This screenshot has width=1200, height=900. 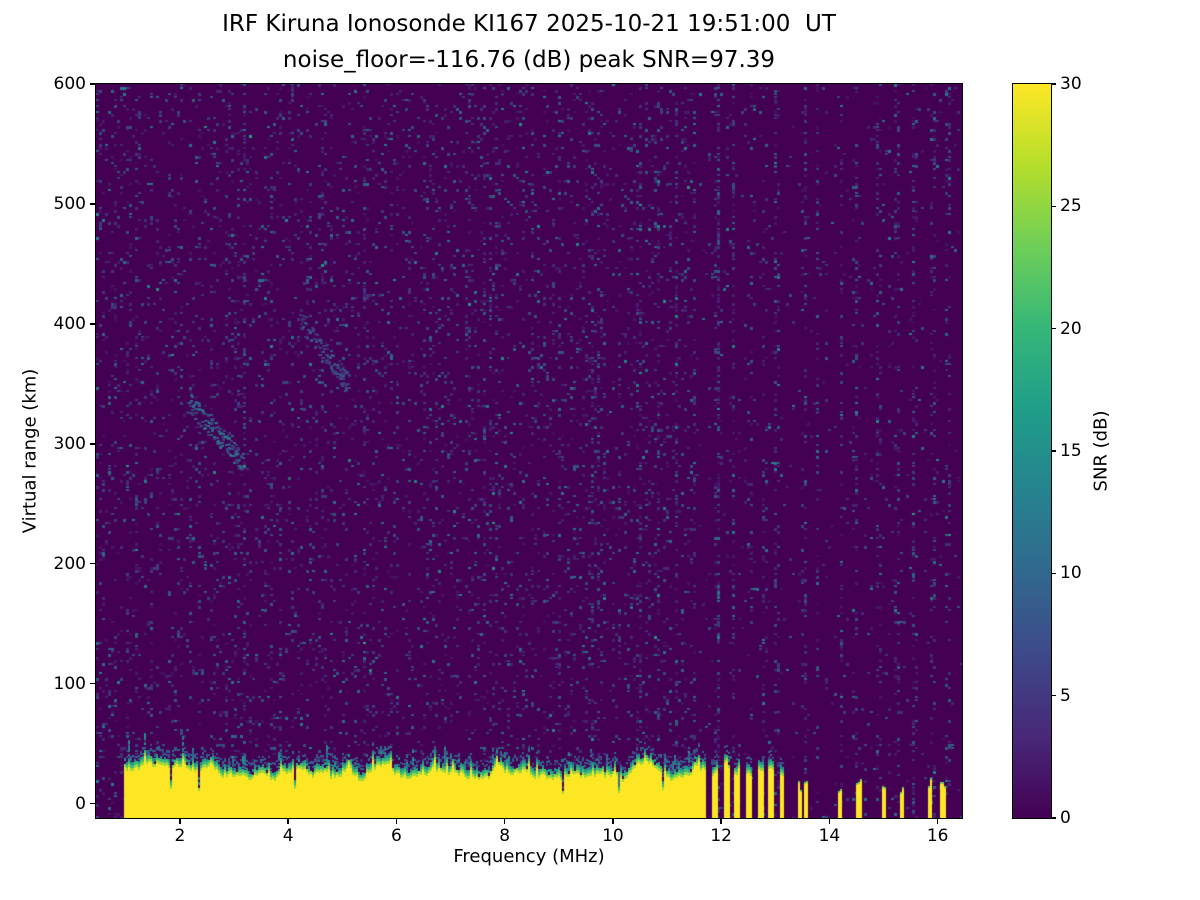 I want to click on x-tick-label: 6, so click(x=396, y=836).